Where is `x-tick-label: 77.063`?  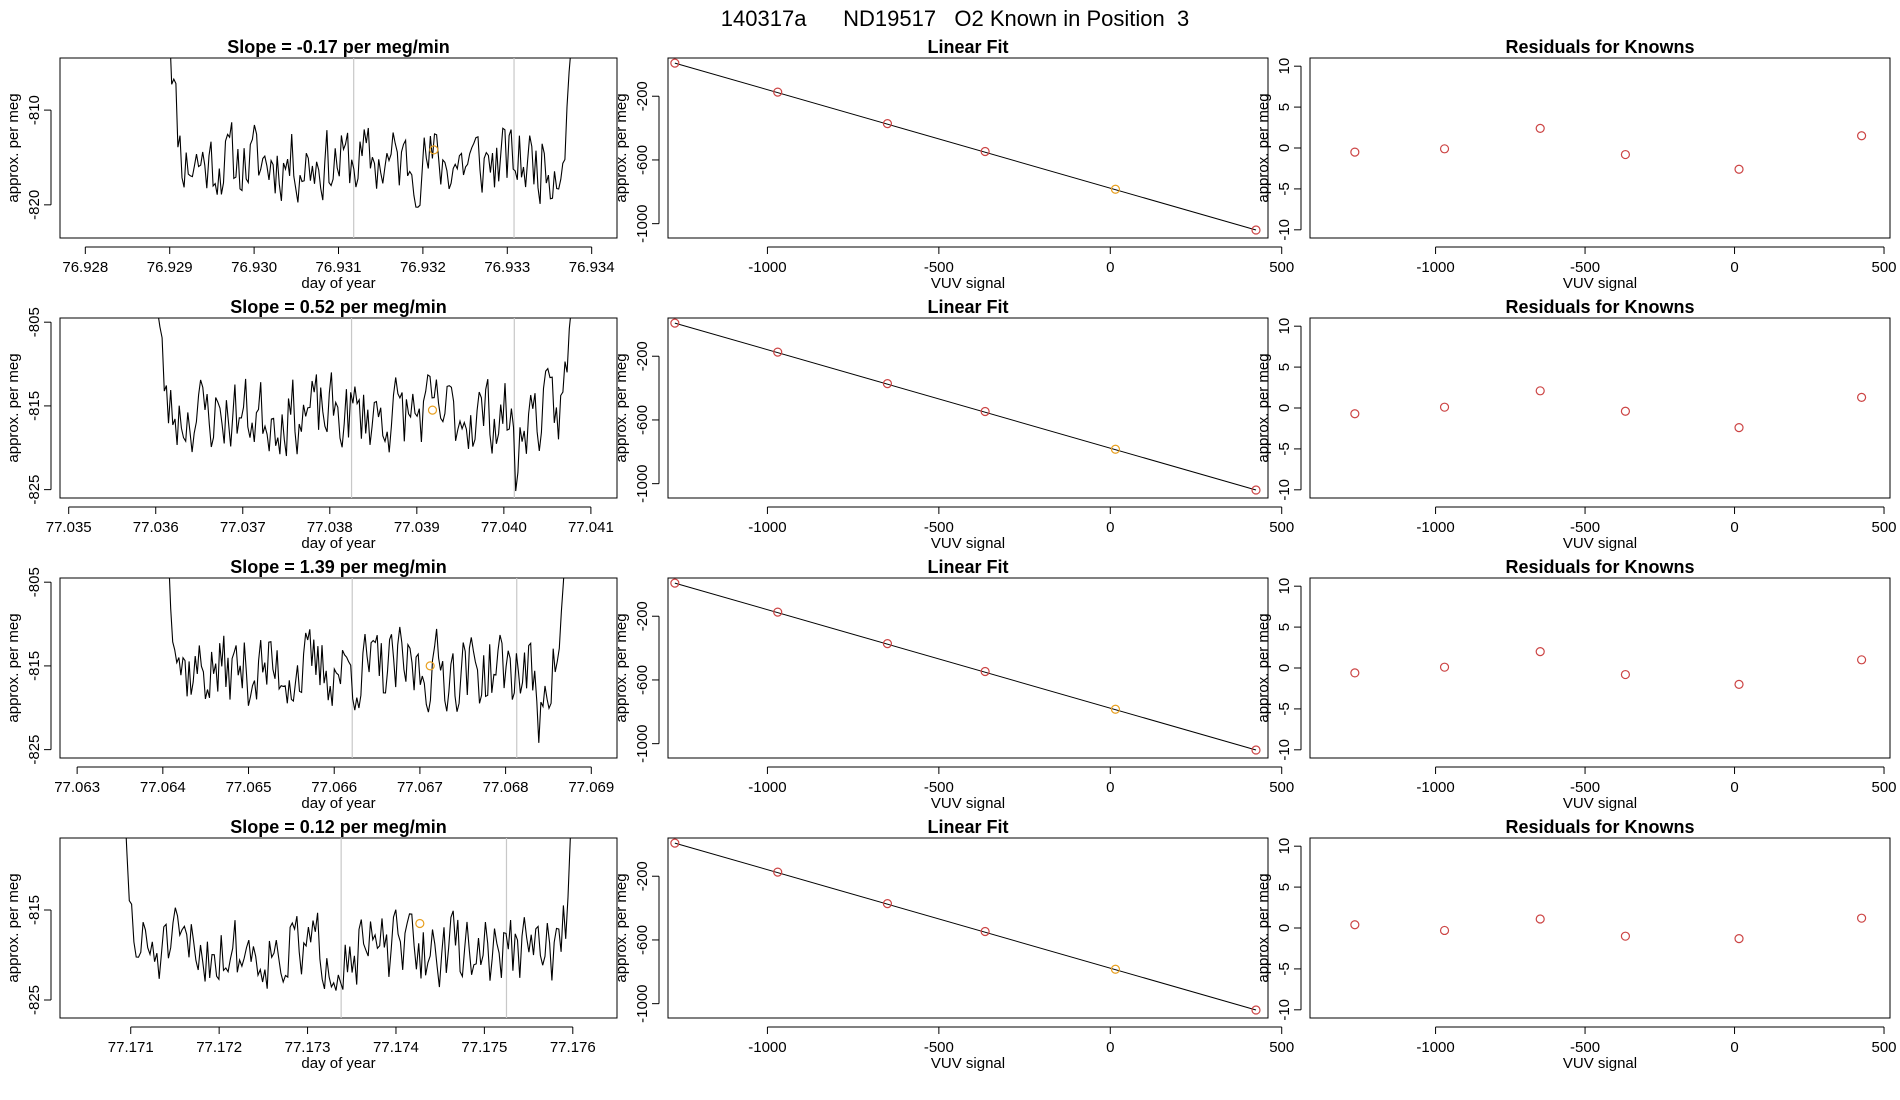 x-tick-label: 77.063 is located at coordinates (77, 787).